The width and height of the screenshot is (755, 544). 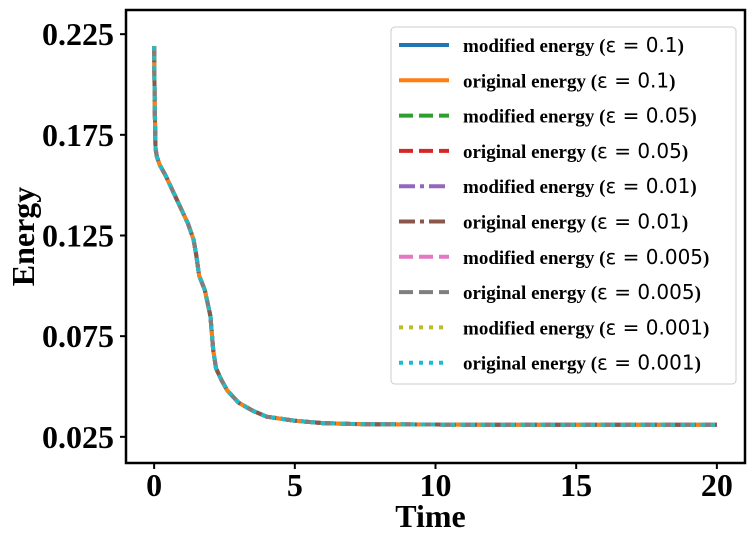 What do you see at coordinates (580, 186) in the screenshot?
I see `legend-label-5: modified energy (ε = 0.01)` at bounding box center [580, 186].